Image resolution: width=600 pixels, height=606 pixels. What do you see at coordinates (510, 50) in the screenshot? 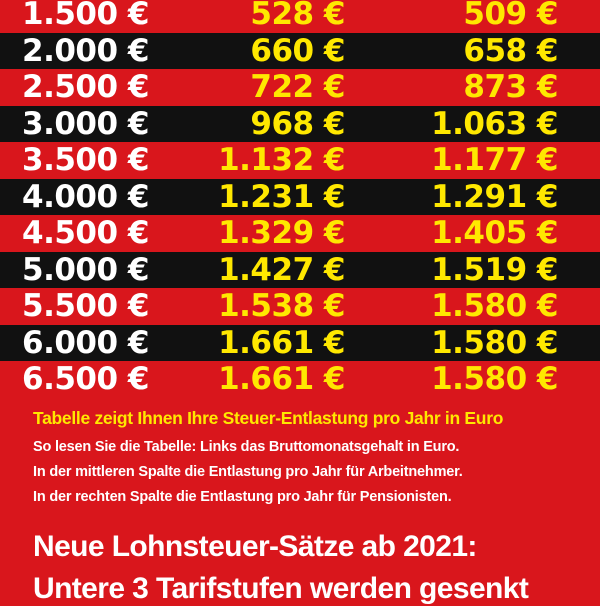
I see `pensioner-relief-cell: 658 €` at bounding box center [510, 50].